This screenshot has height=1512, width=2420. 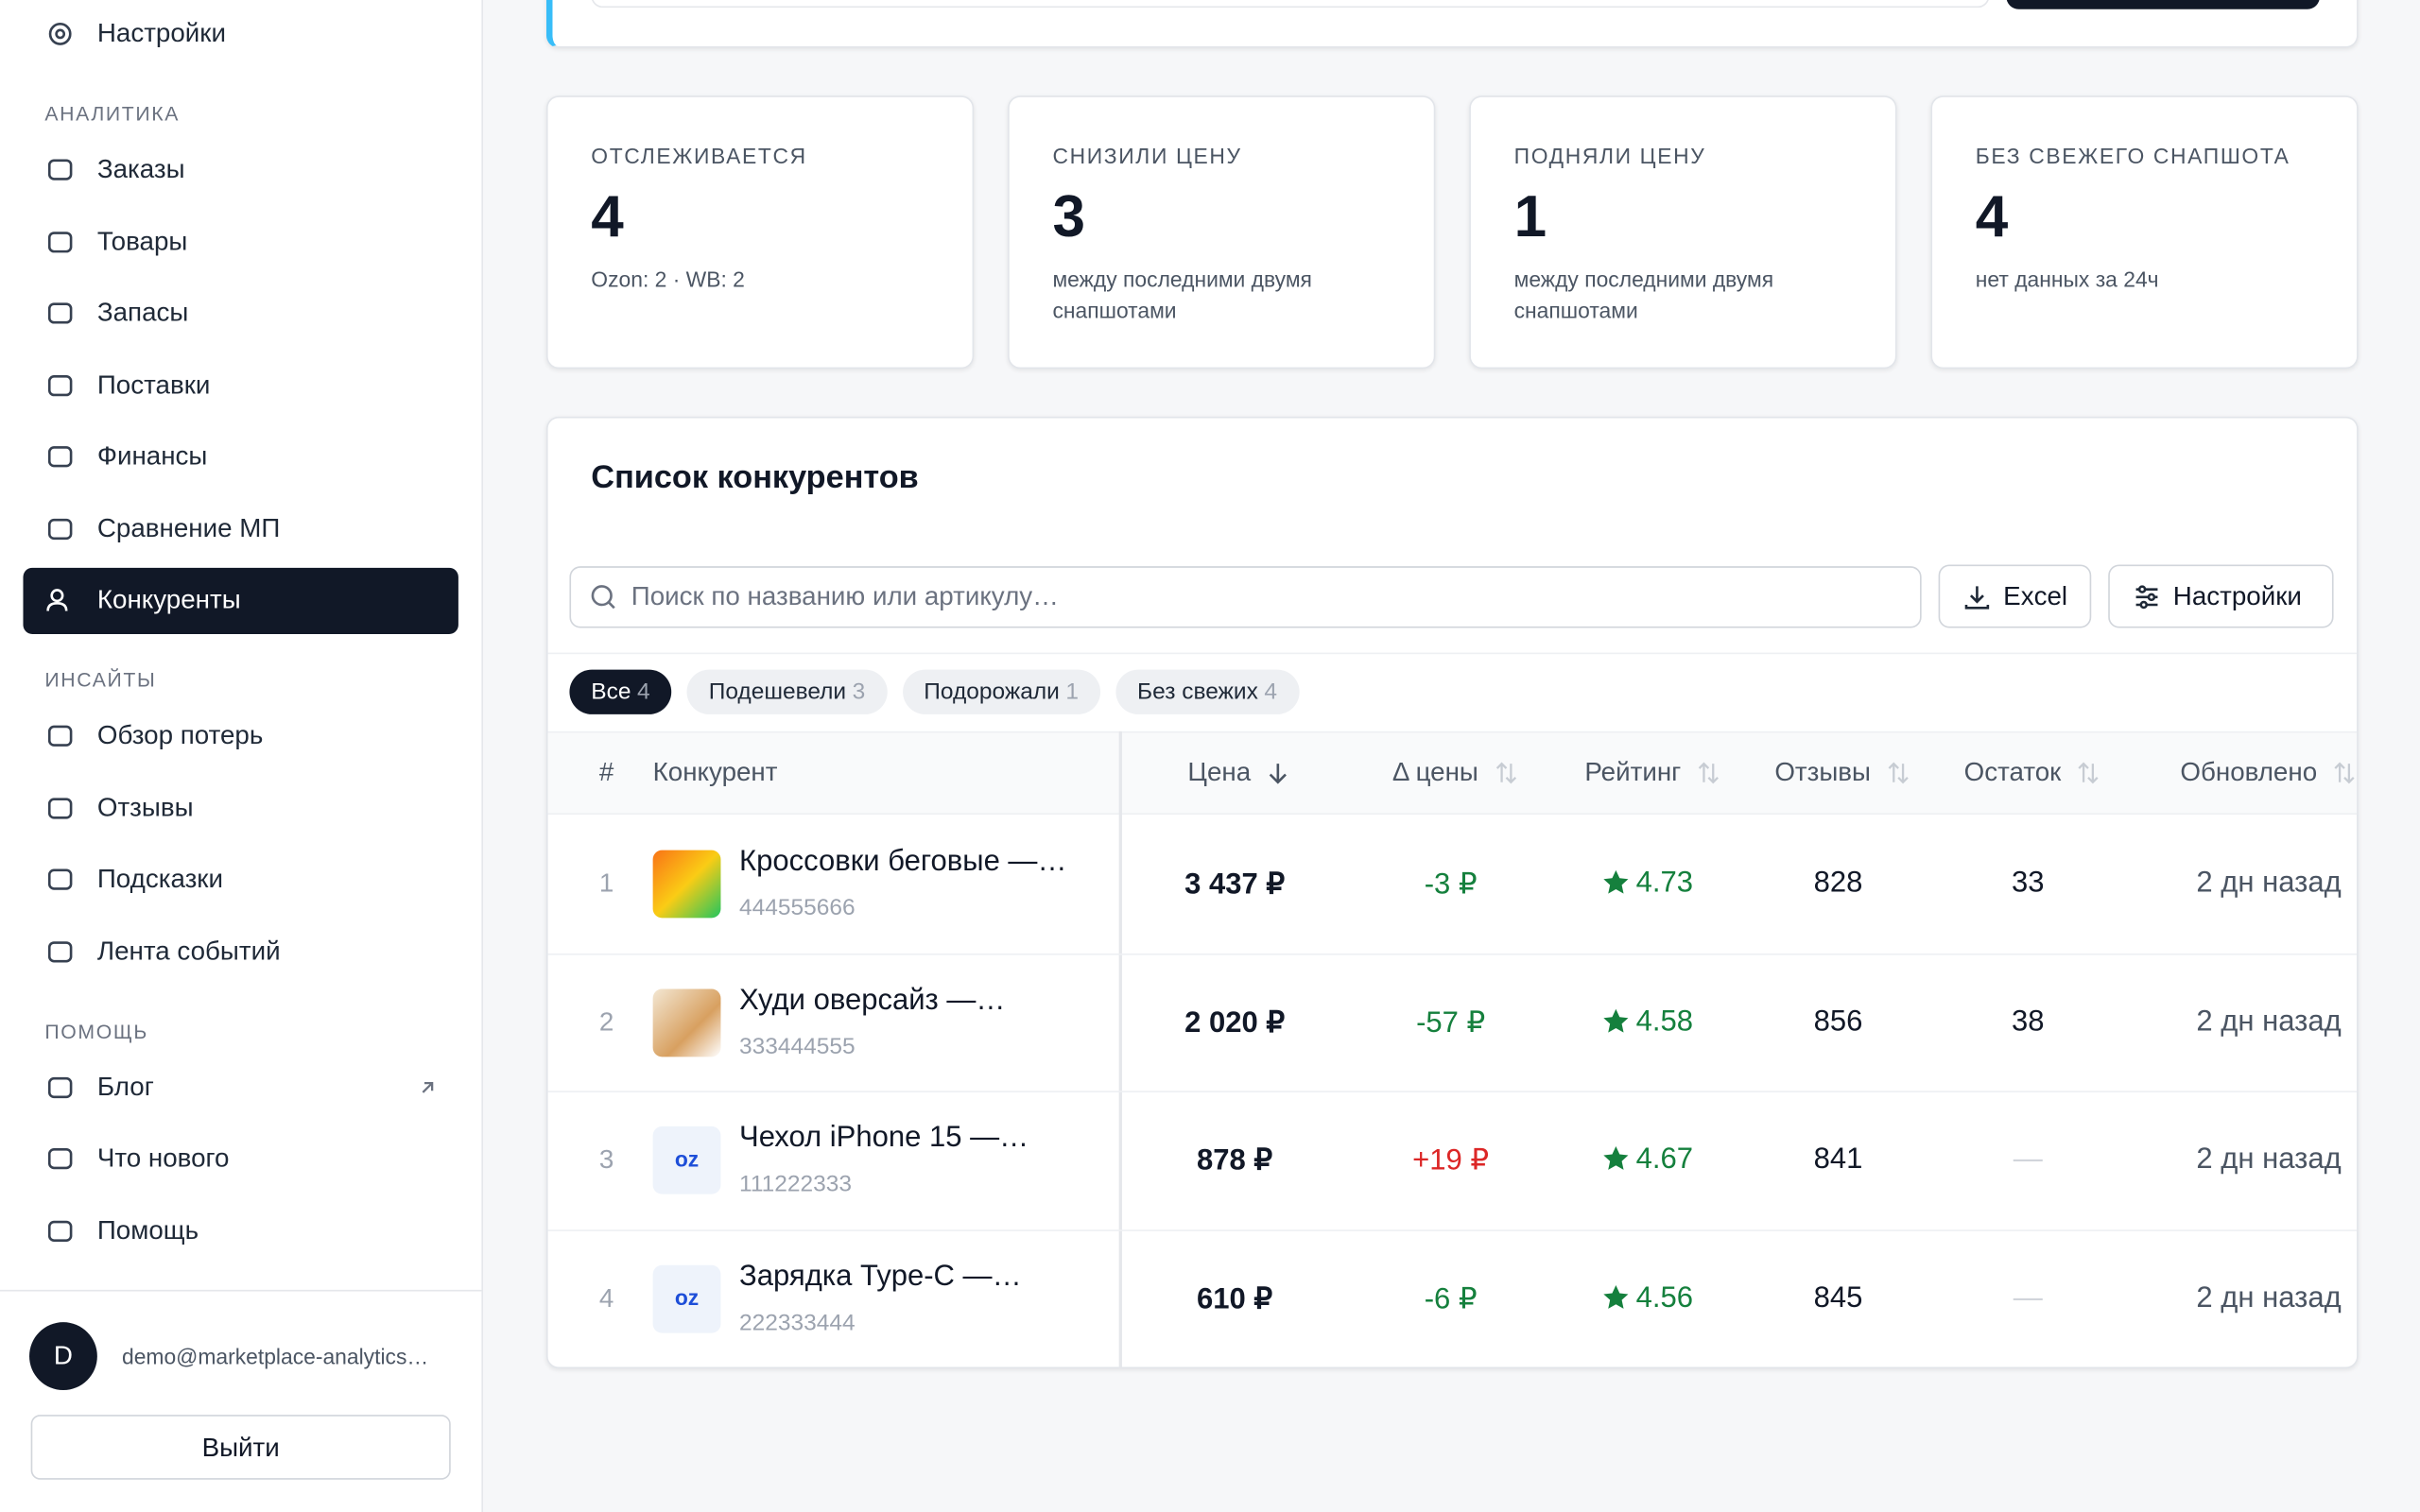 I want to click on column-header: Рейтинг, so click(x=1633, y=772).